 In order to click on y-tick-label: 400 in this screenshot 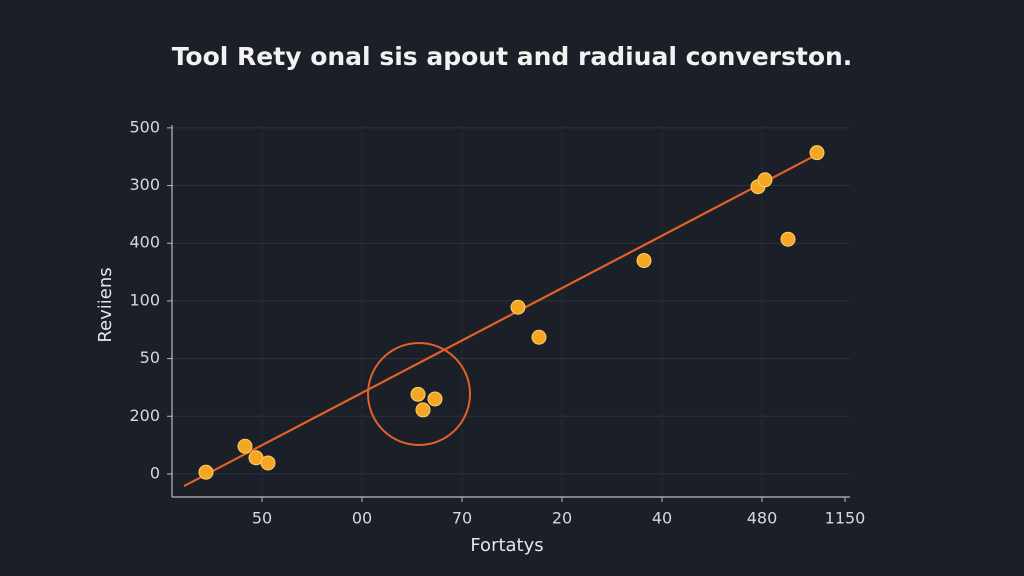, I will do `click(144, 242)`.